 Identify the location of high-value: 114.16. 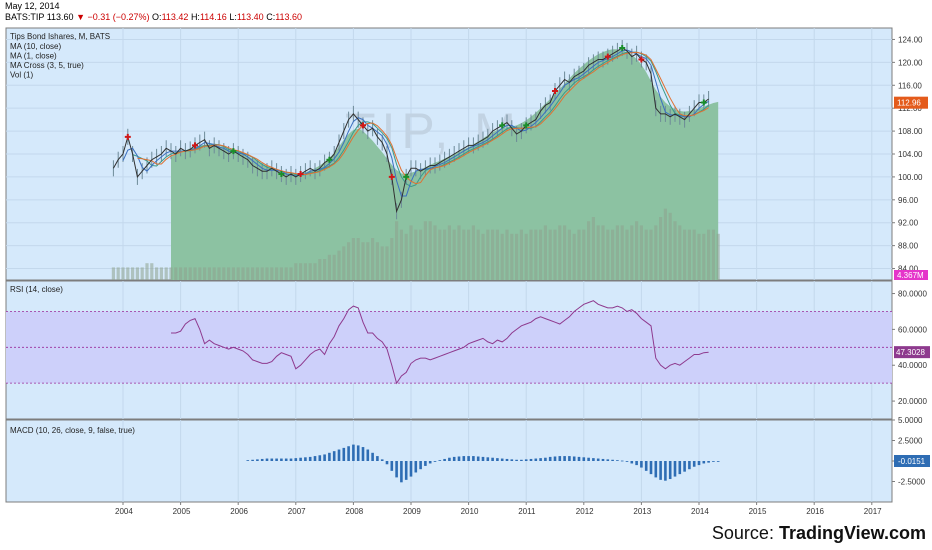
(213, 17).